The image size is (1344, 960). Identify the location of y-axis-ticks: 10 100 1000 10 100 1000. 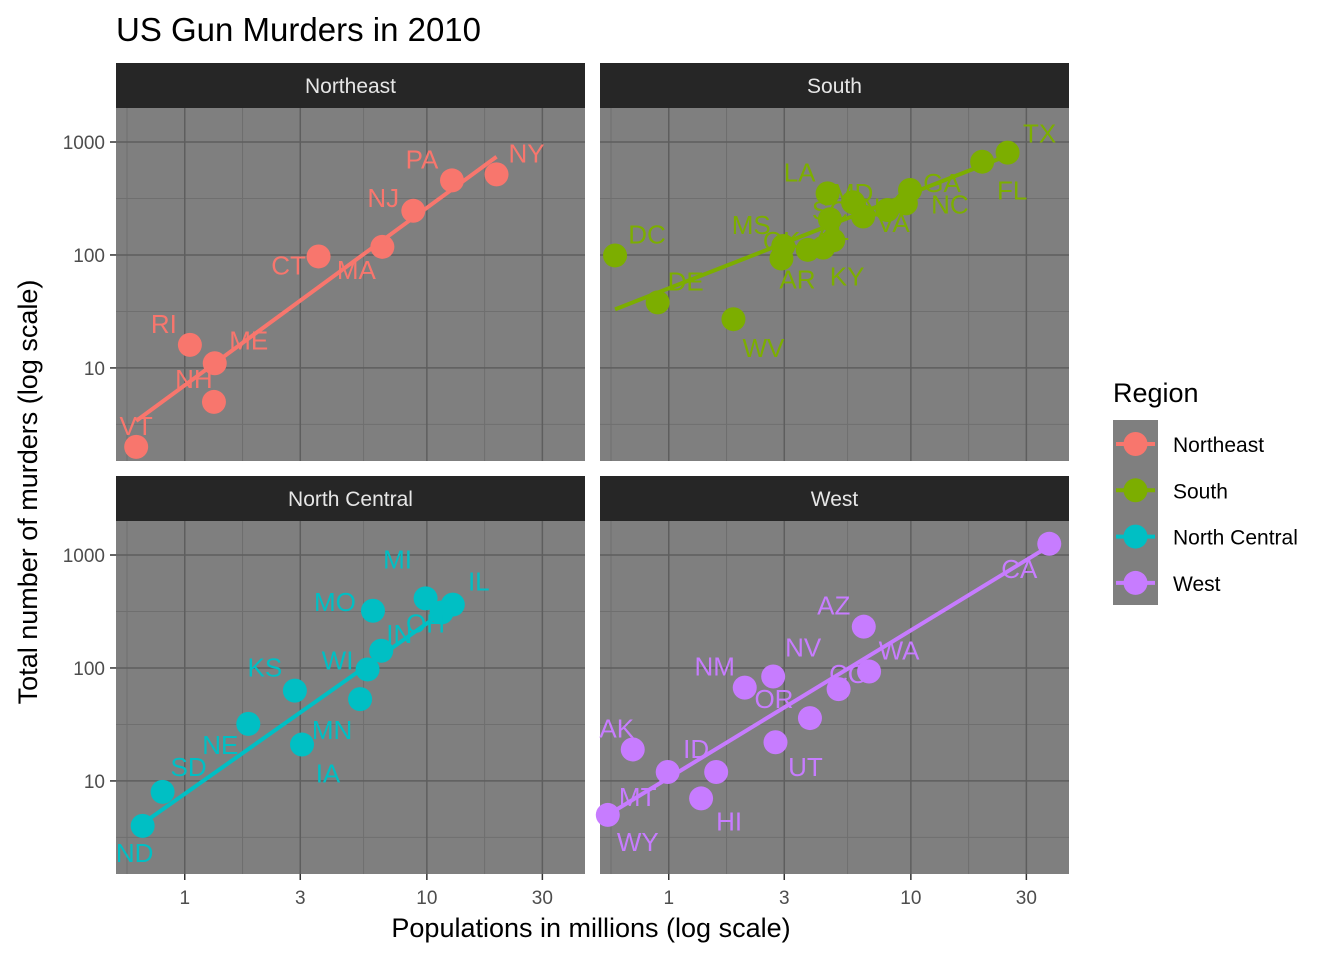
(89, 463).